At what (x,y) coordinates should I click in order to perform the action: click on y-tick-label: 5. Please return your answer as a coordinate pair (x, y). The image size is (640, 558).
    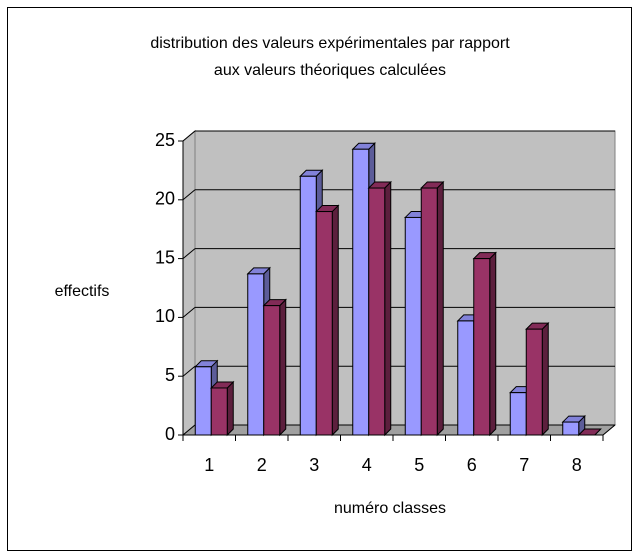
    Looking at the image, I should click on (170, 375).